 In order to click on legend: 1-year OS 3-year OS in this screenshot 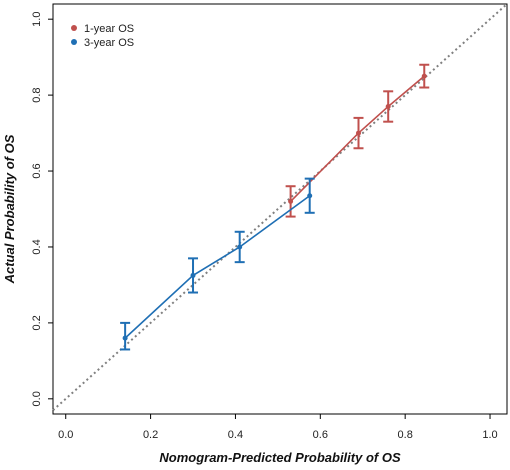, I will do `click(102, 36)`.